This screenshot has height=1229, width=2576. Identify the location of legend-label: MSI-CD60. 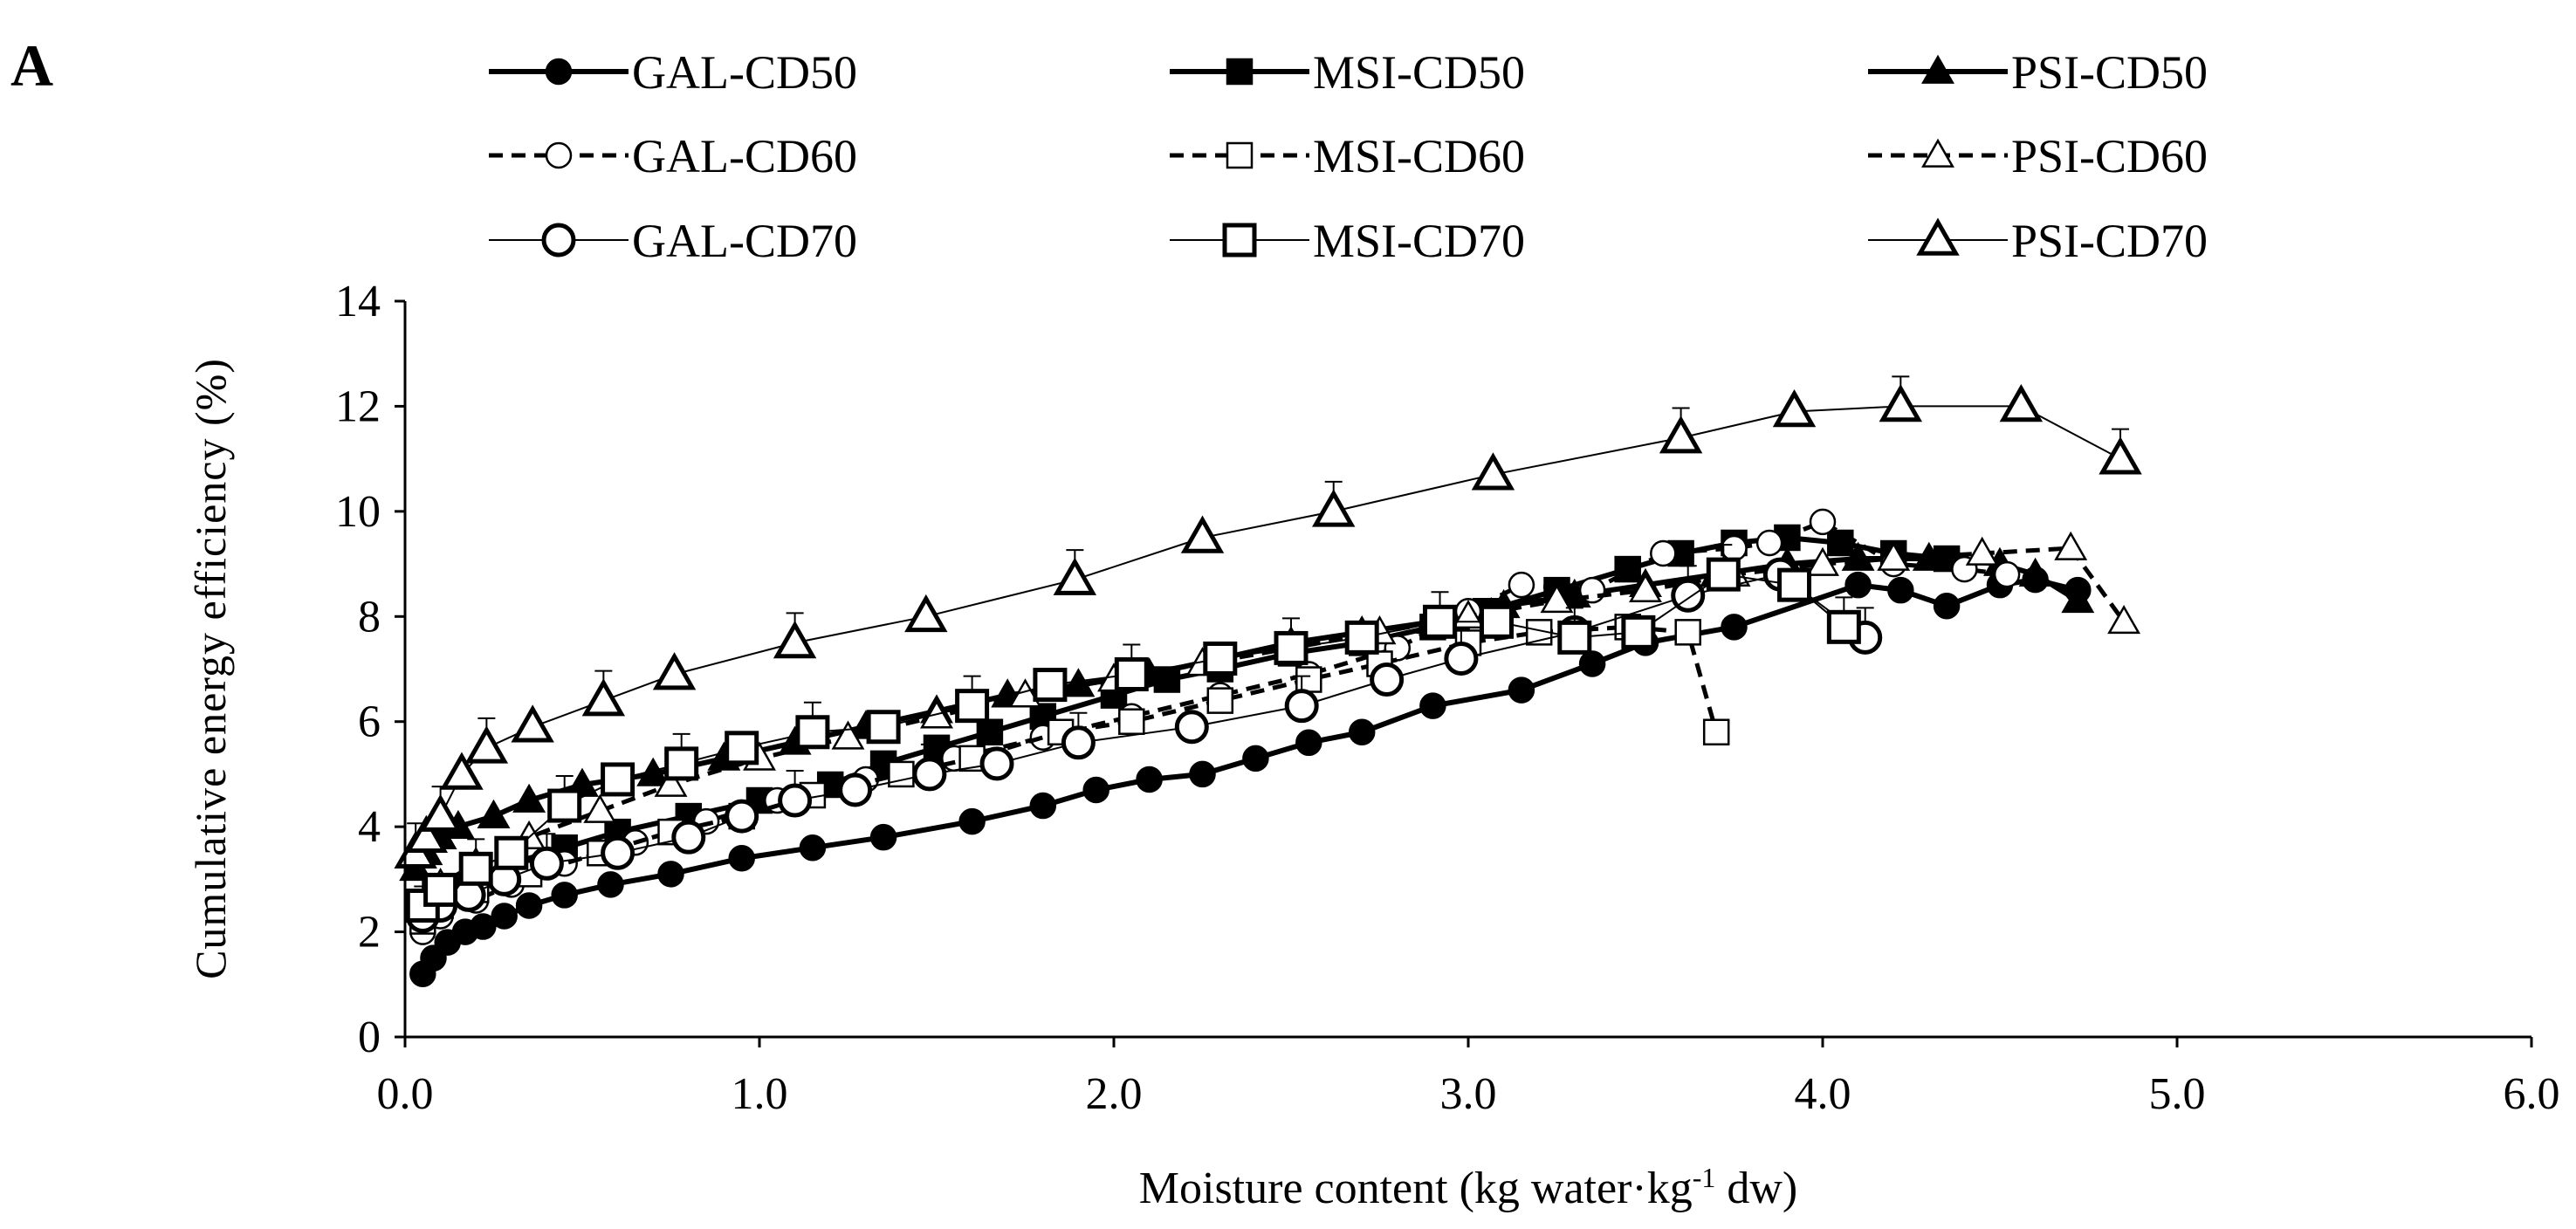
(1419, 156).